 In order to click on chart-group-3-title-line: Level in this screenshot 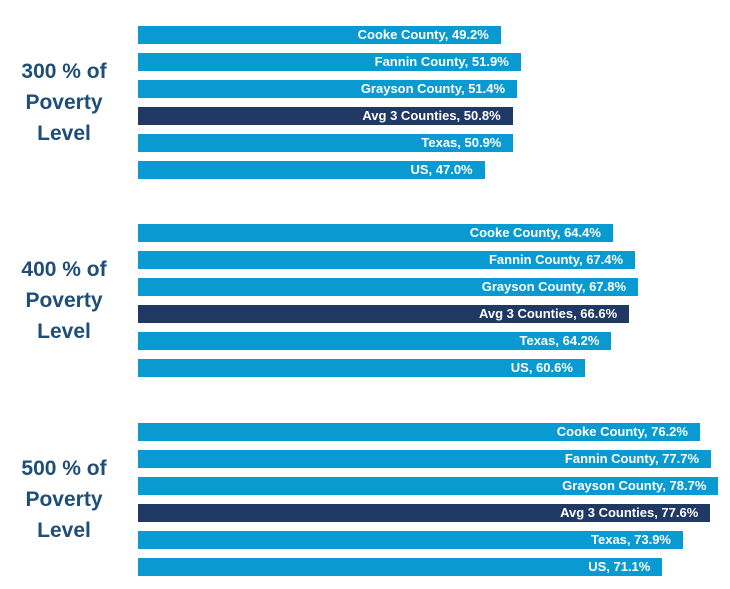, I will do `click(64, 530)`.